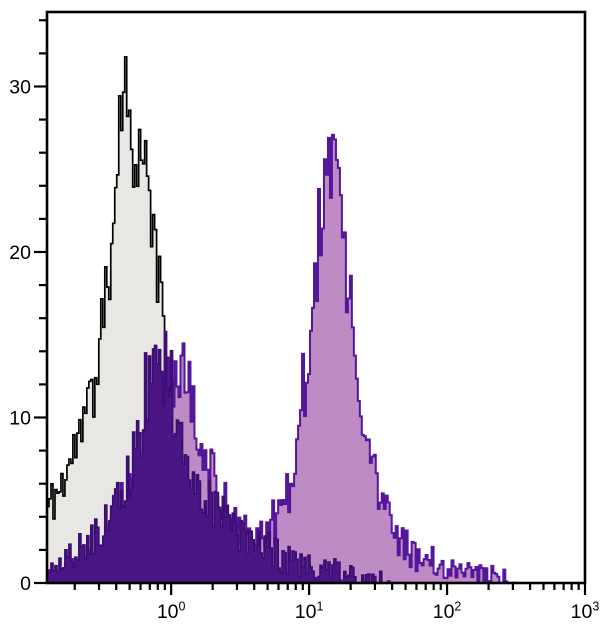  I want to click on y-tick-label: 0, so click(25, 584).